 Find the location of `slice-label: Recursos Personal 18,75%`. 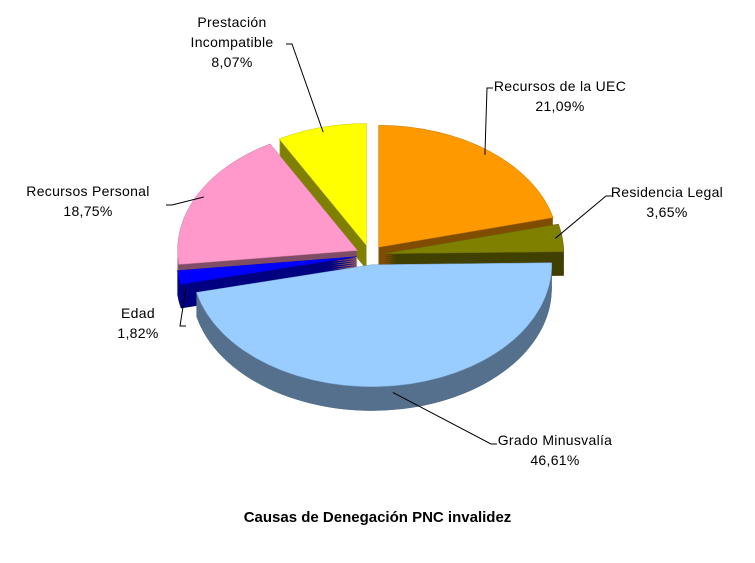

slice-label: Recursos Personal 18,75% is located at coordinates (87, 201).